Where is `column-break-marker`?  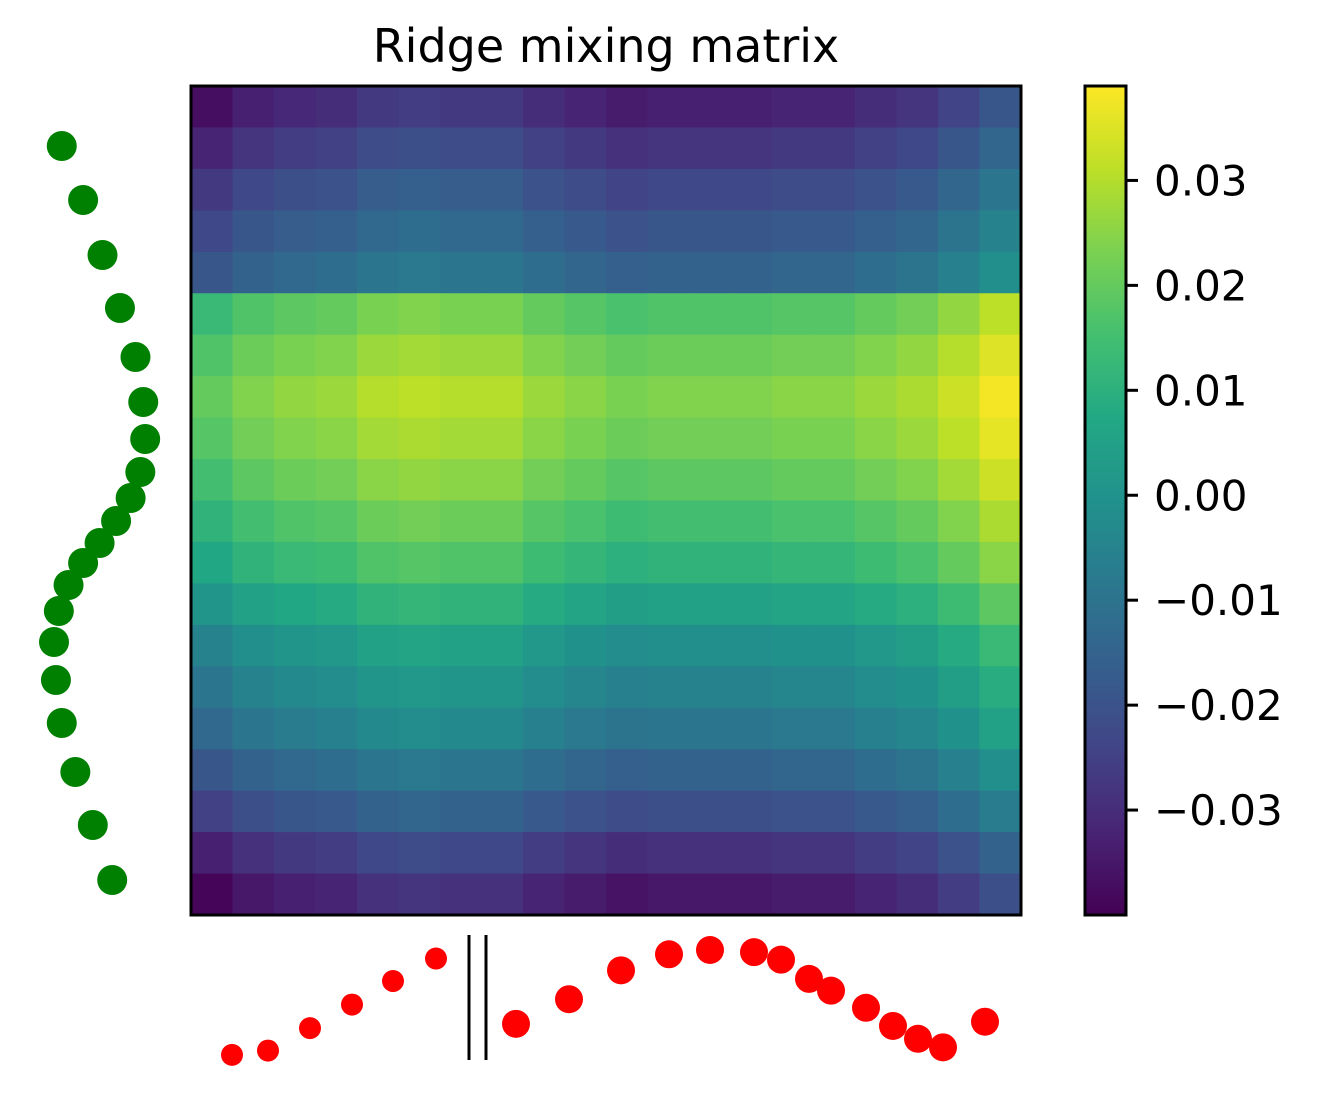
column-break-marker is located at coordinates (477, 997).